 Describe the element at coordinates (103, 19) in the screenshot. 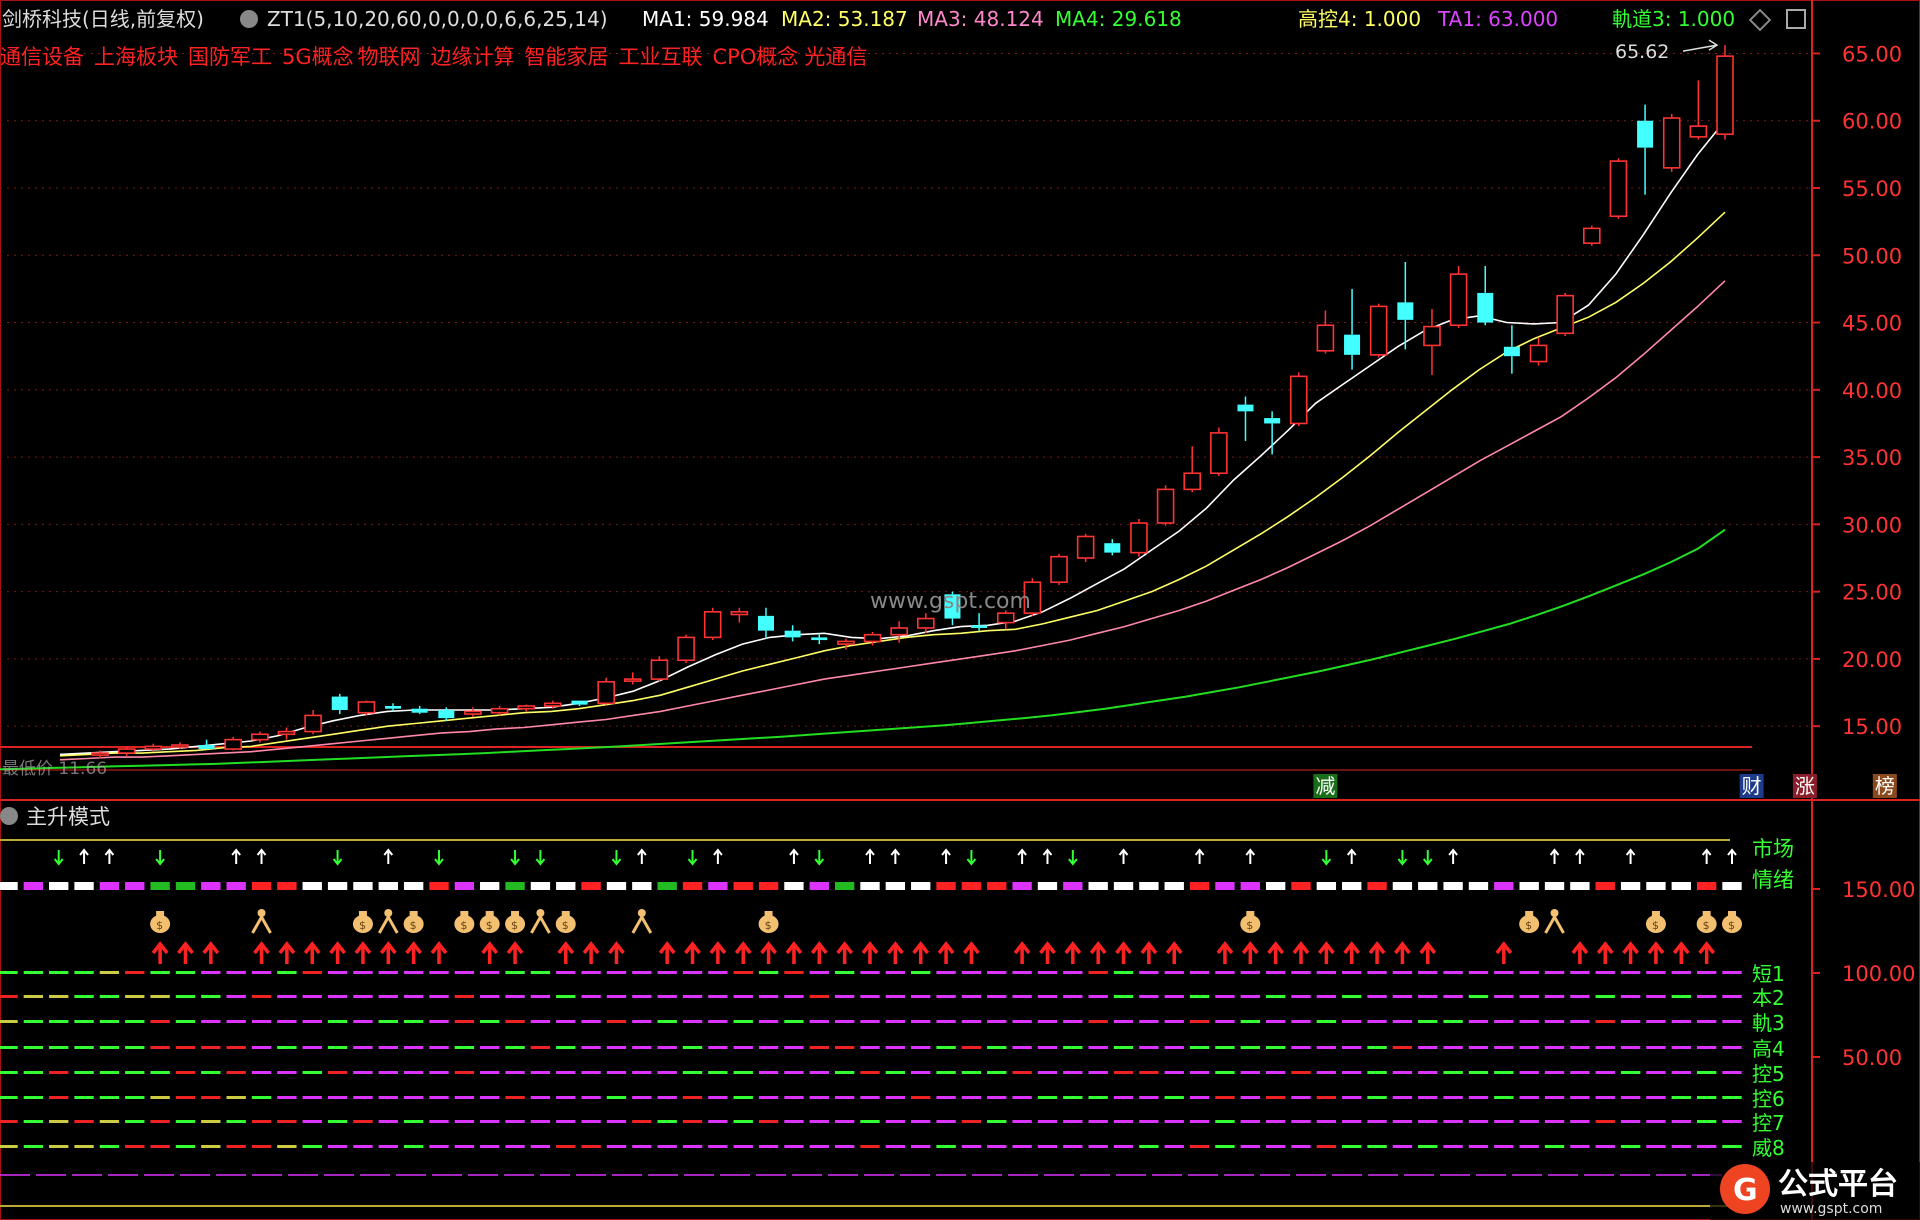

I see `stock-title: 剑桥科技(日线,前复权)` at that location.